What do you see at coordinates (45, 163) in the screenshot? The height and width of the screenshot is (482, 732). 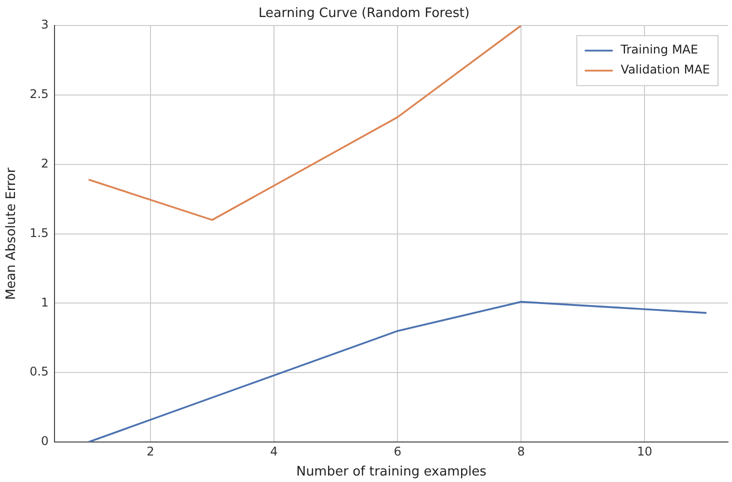 I see `y-tick-label: 2` at bounding box center [45, 163].